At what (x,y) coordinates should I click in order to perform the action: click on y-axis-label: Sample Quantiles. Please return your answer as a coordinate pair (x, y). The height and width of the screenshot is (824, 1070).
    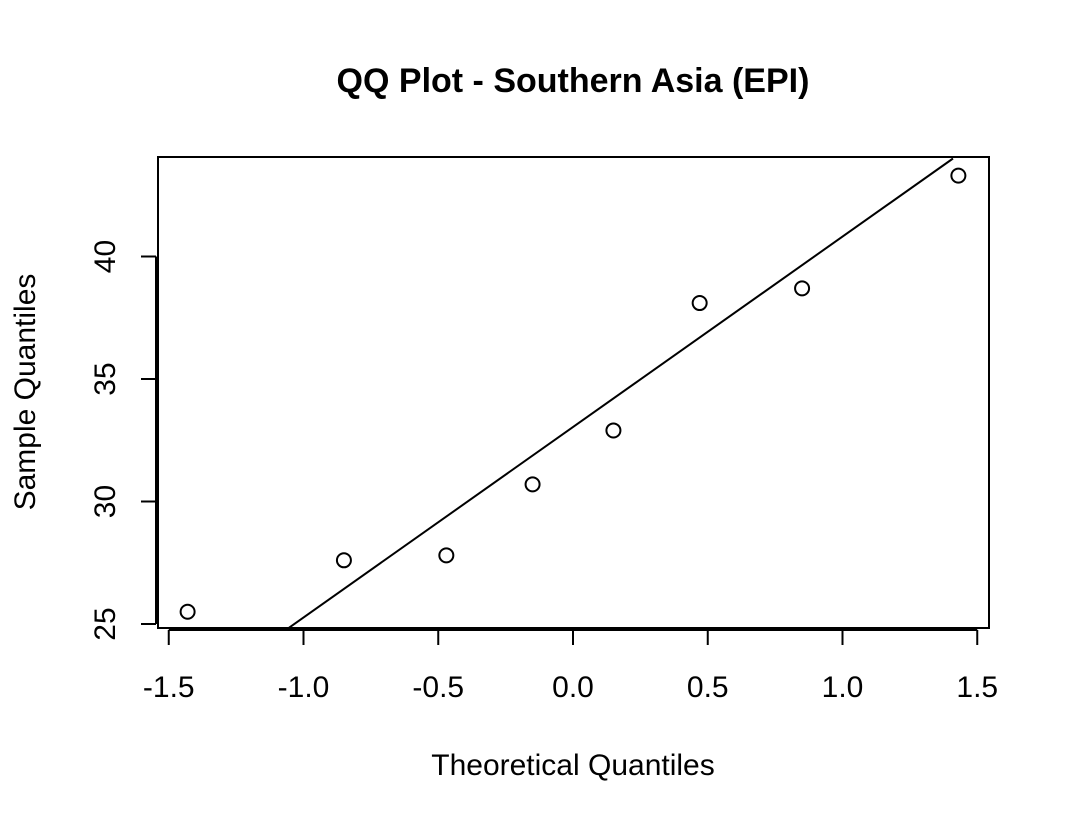
    Looking at the image, I should click on (25, 392).